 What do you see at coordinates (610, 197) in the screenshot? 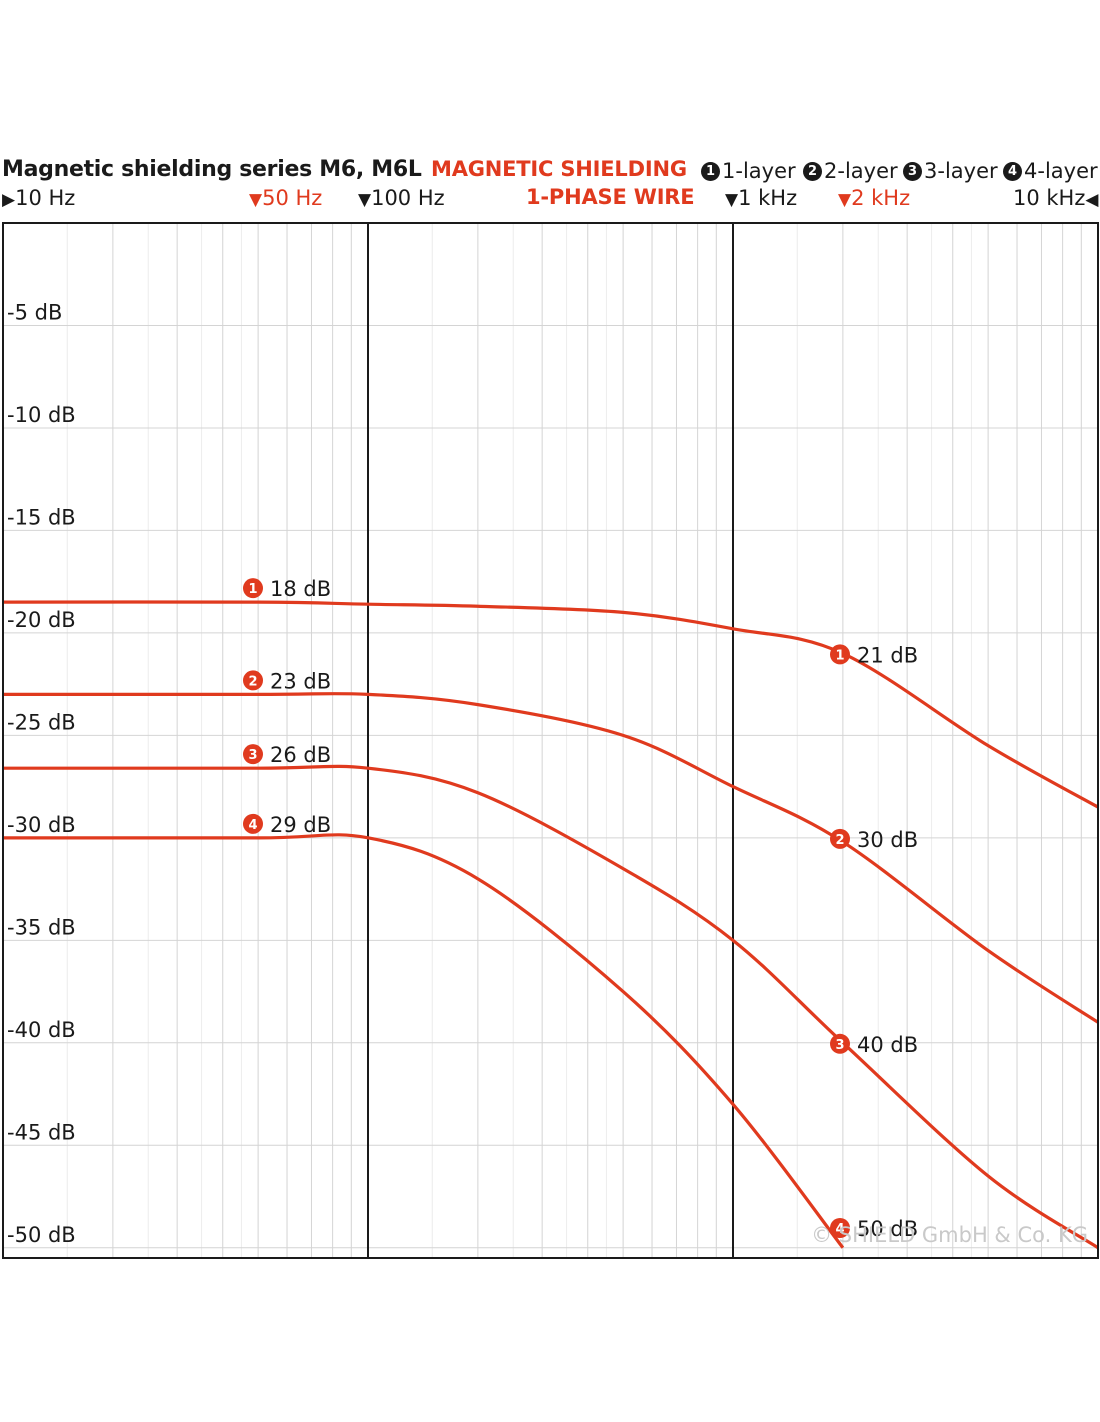
I see `chart-subtitle-2: 1-PHASE WIRE` at bounding box center [610, 197].